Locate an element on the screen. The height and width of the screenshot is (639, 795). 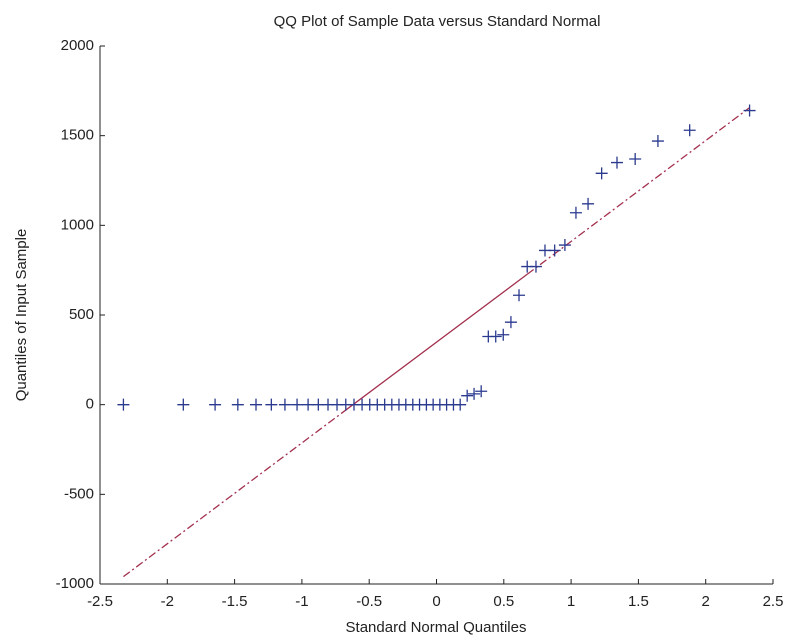
x-tick-label: -0.5 is located at coordinates (369, 601).